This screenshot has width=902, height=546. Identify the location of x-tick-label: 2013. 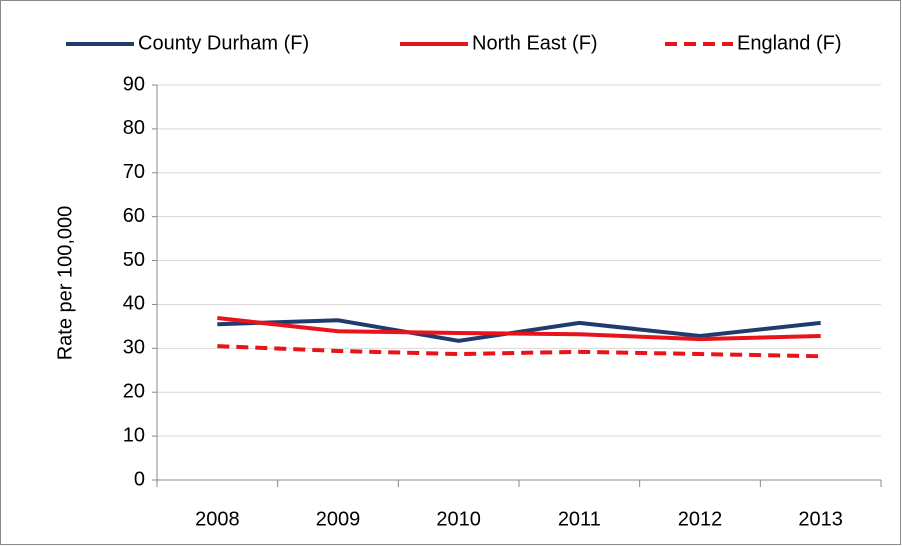
(820, 519).